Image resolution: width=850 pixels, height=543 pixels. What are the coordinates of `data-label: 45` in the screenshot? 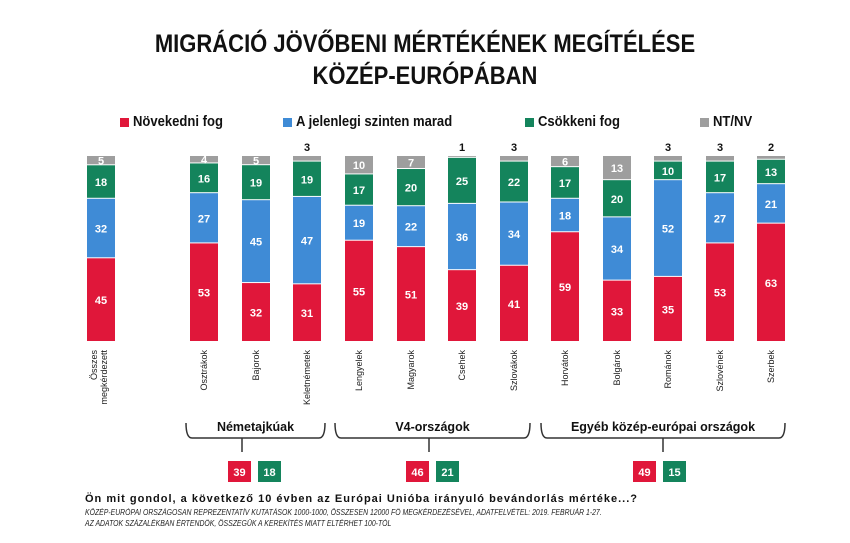 It's located at (101, 301).